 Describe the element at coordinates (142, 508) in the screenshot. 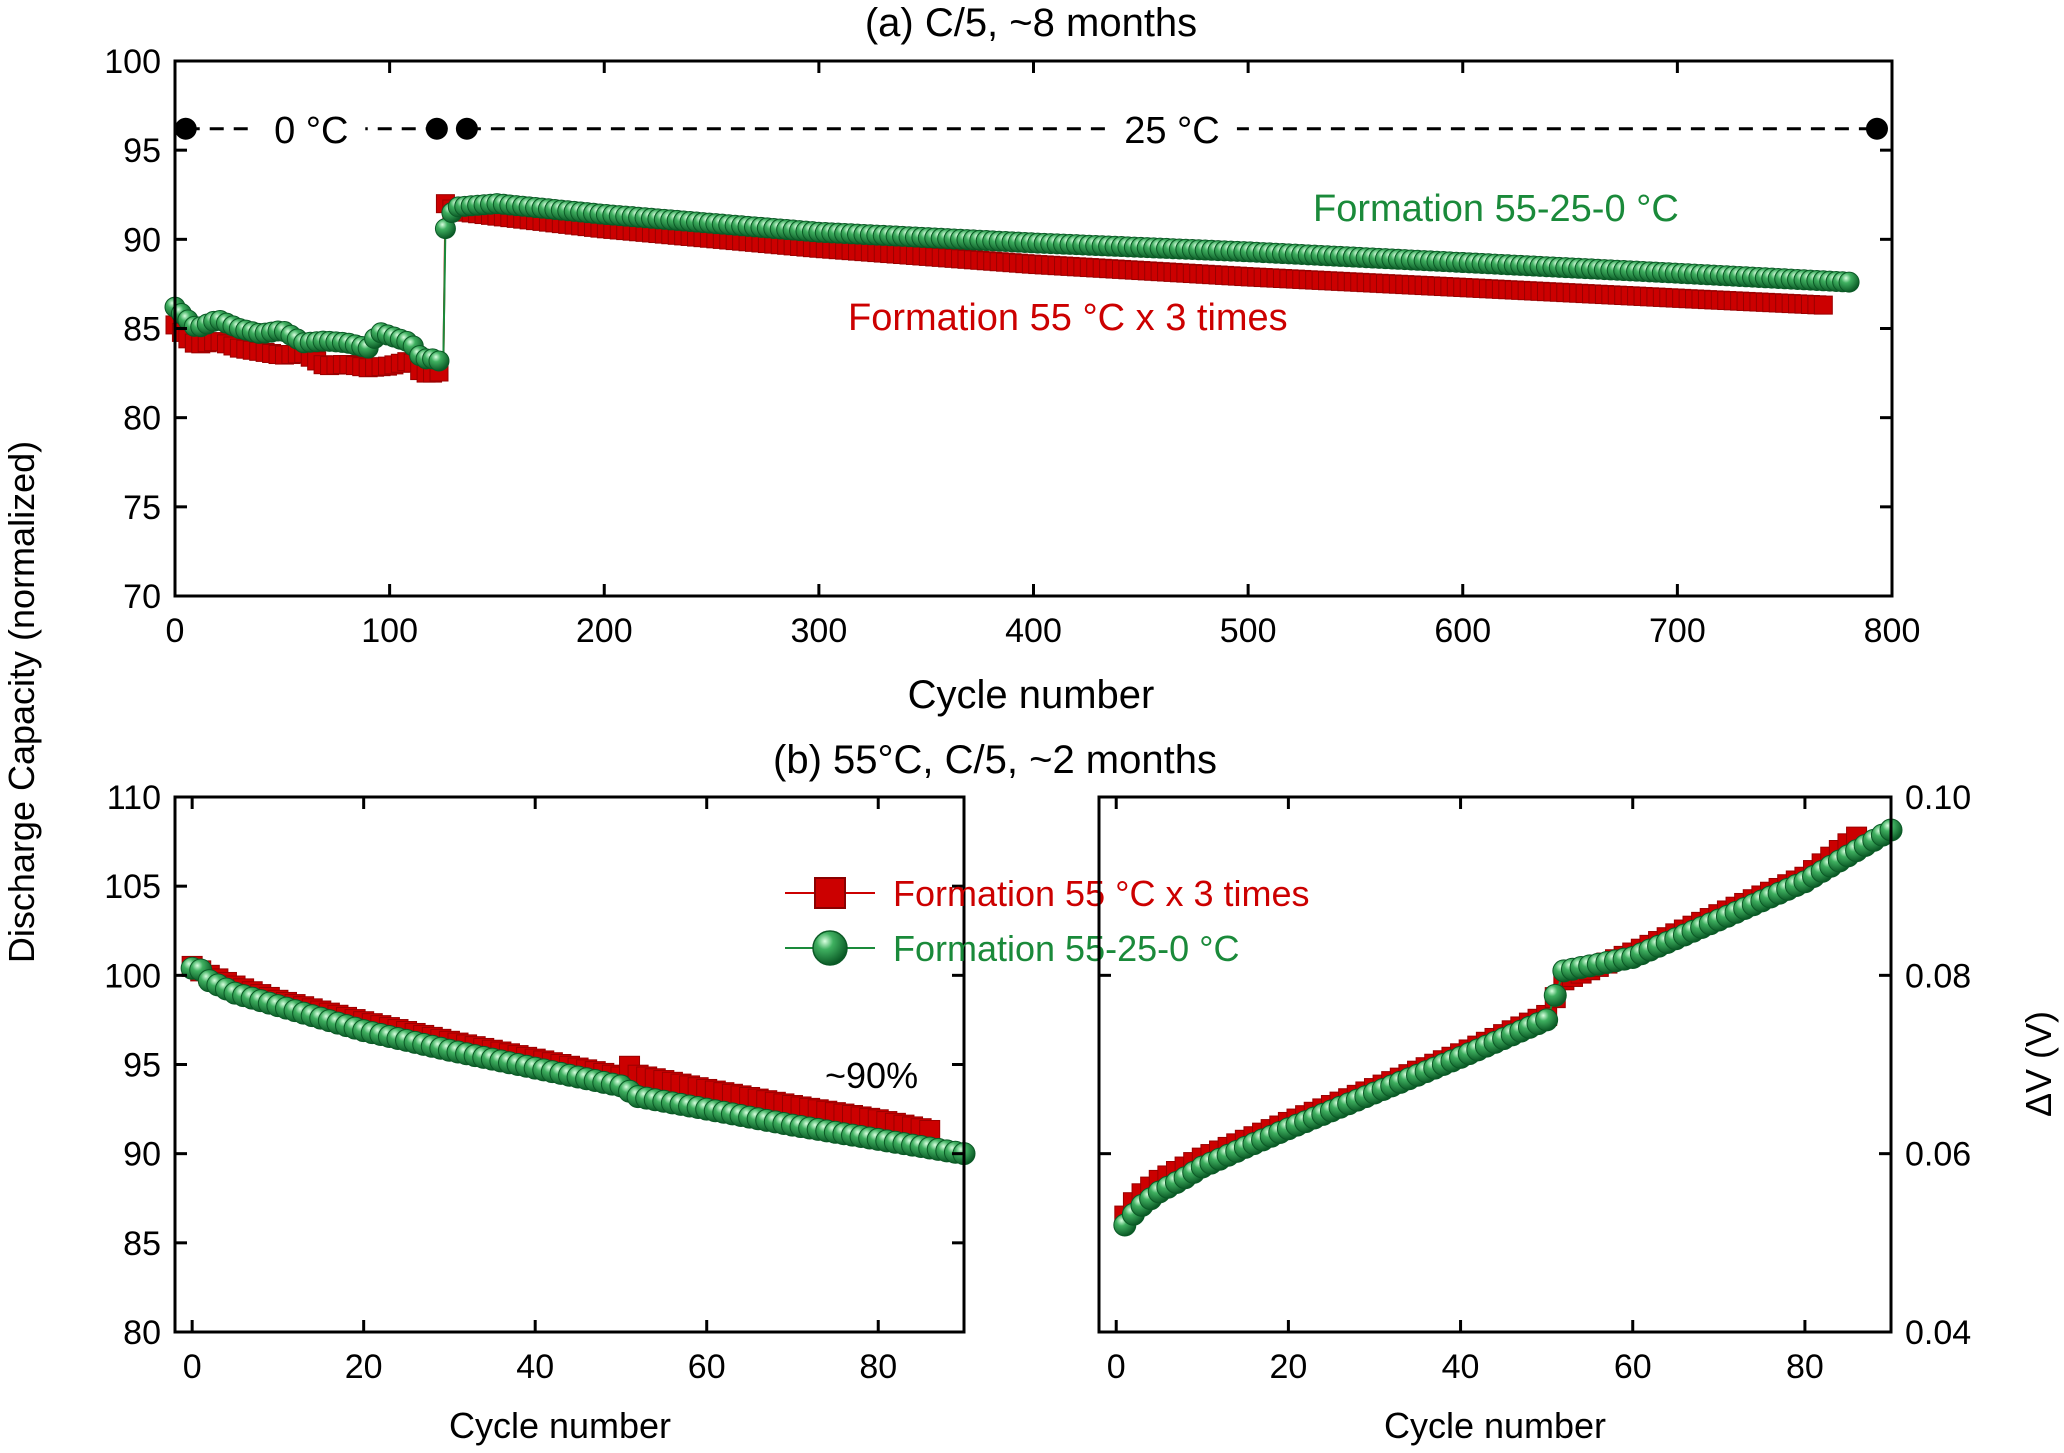

I see `y-tick-label: 75` at that location.